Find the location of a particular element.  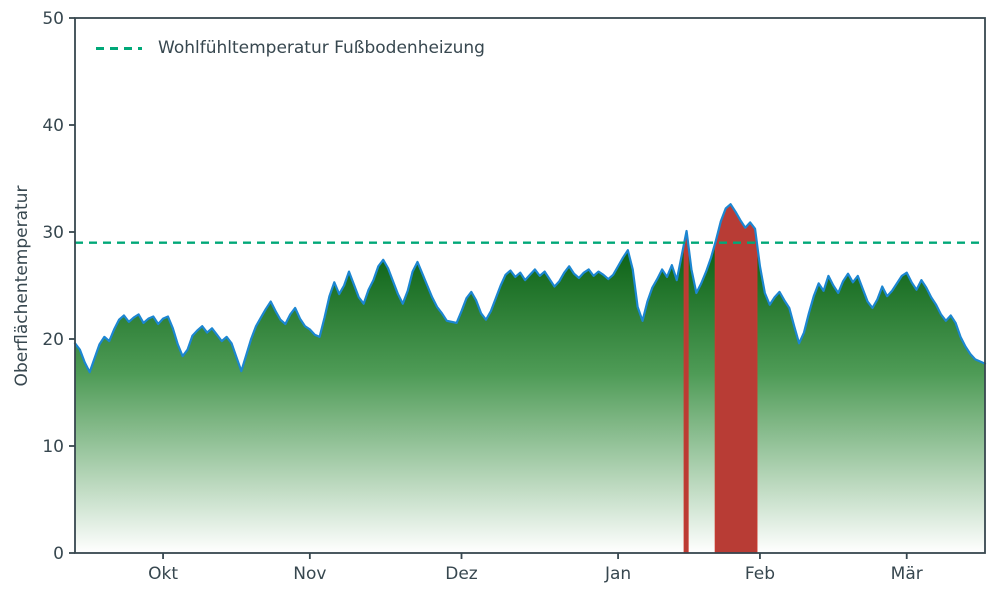

y-tick-label: 50 is located at coordinates (53, 19).